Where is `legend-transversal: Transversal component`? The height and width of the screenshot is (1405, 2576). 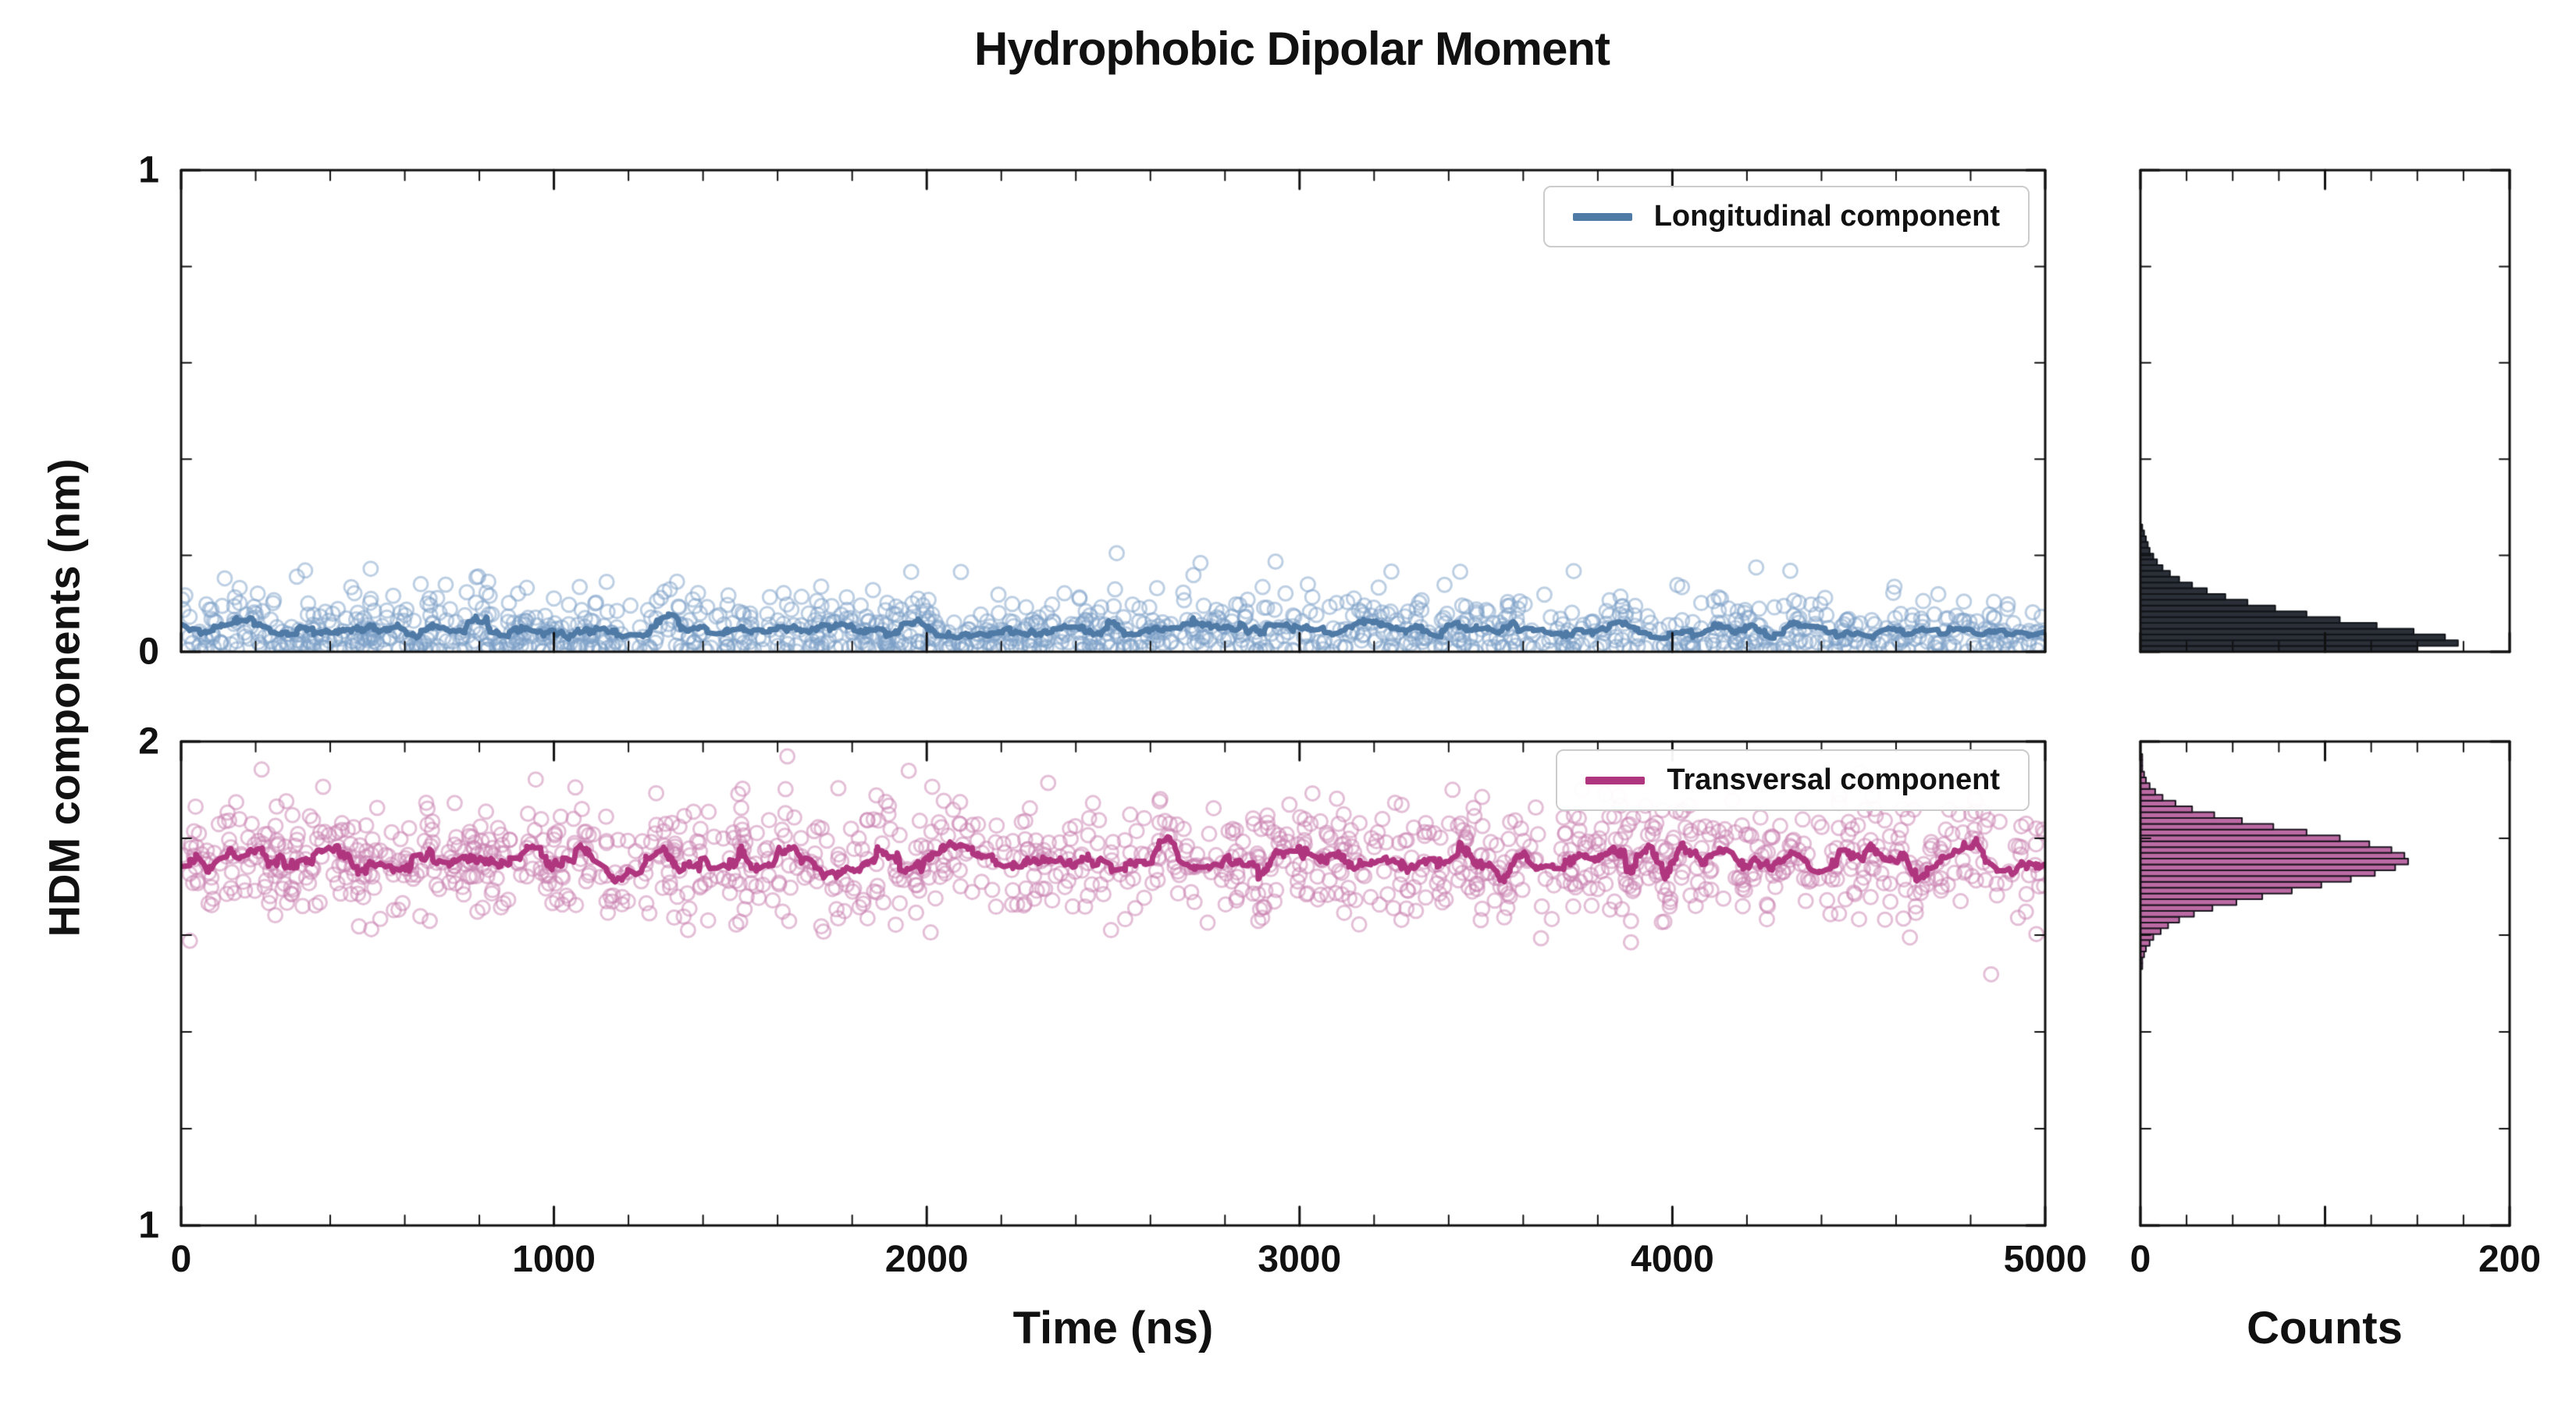
legend-transversal: Transversal component is located at coordinates (1793, 780).